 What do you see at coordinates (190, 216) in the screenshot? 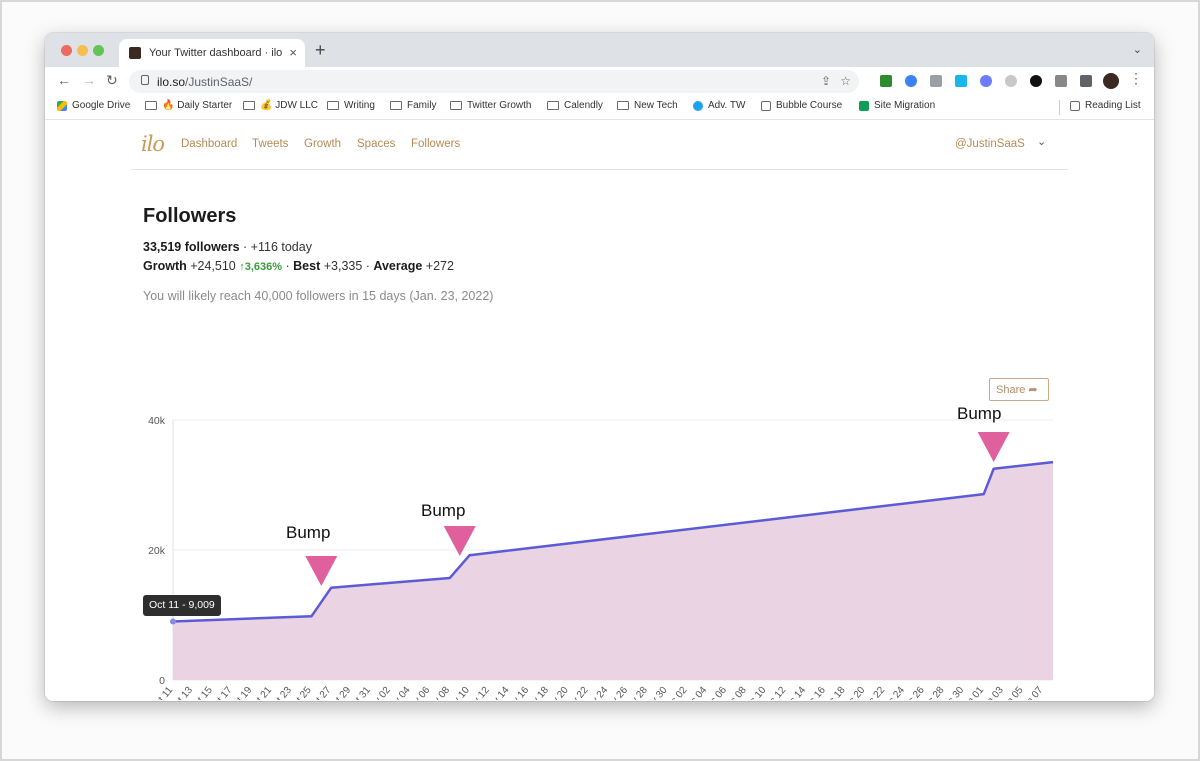
I see `page-title: Followers` at bounding box center [190, 216].